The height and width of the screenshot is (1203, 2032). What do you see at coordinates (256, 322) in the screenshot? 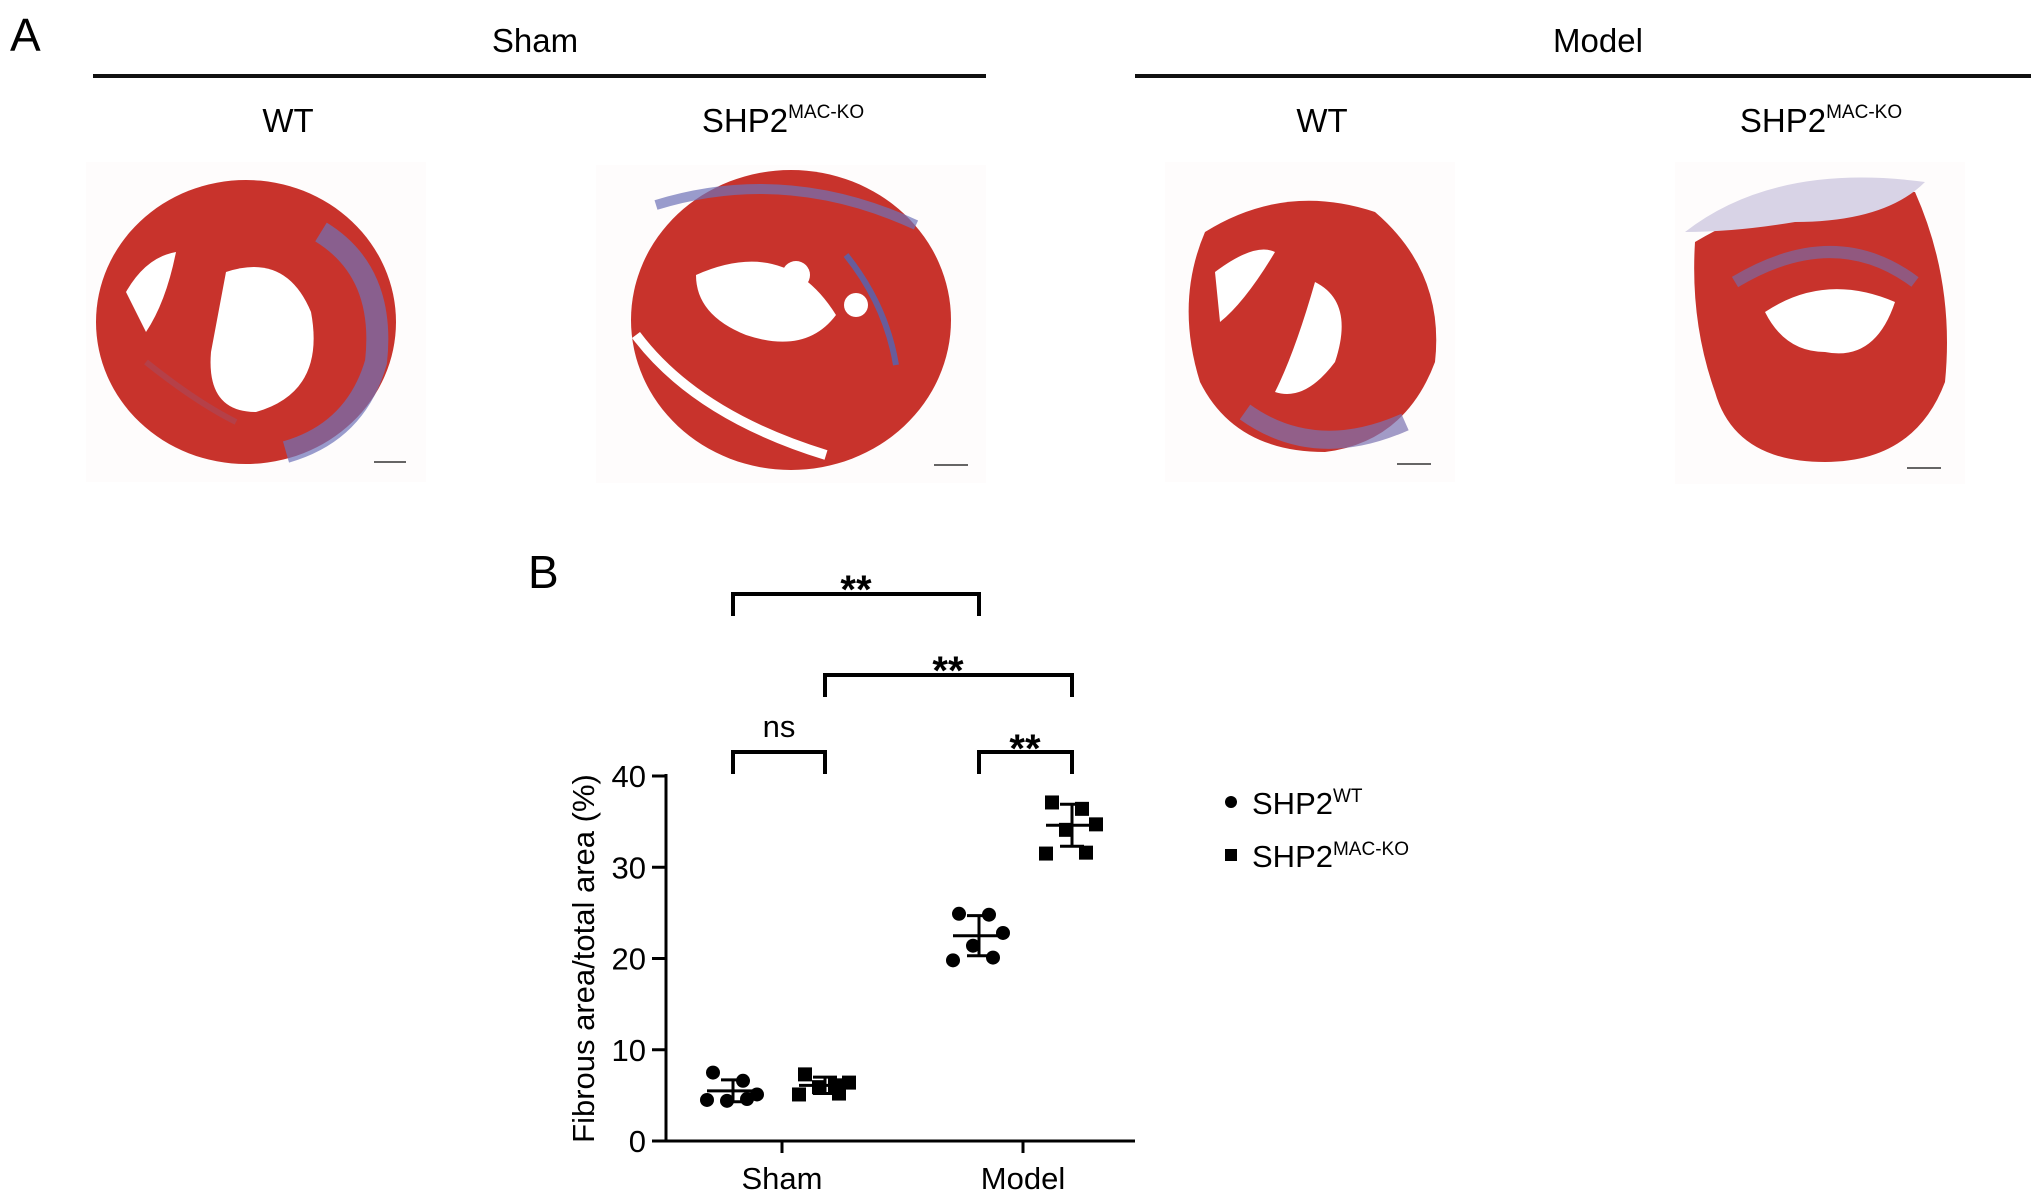
I see `tissue-image-sham-wt` at bounding box center [256, 322].